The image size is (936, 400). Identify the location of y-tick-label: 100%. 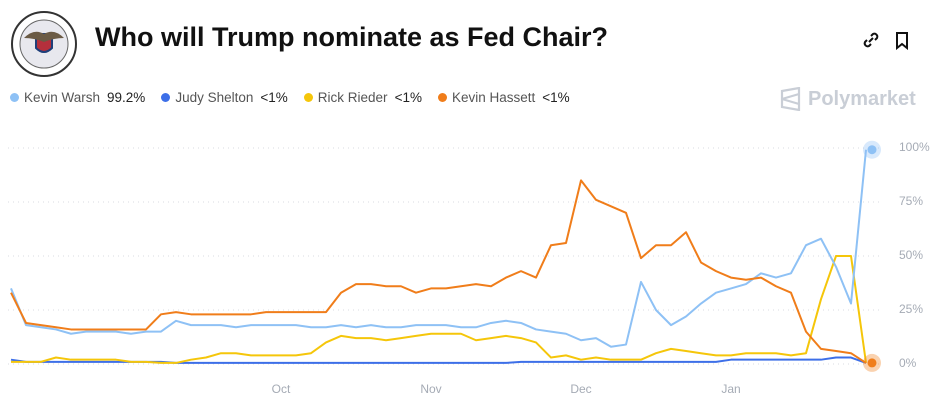
(914, 147).